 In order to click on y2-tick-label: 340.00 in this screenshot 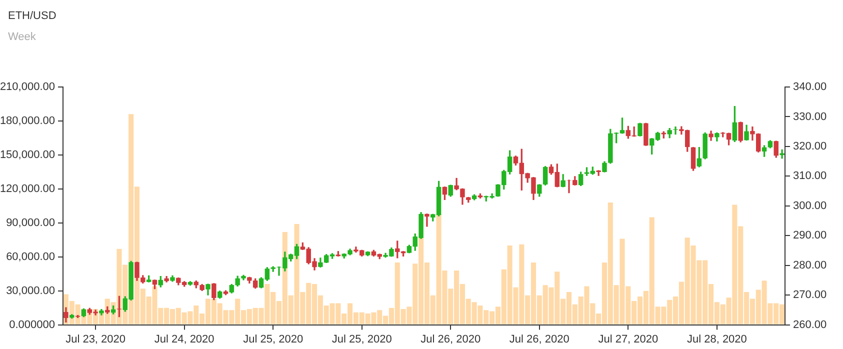, I will do `click(810, 87)`.